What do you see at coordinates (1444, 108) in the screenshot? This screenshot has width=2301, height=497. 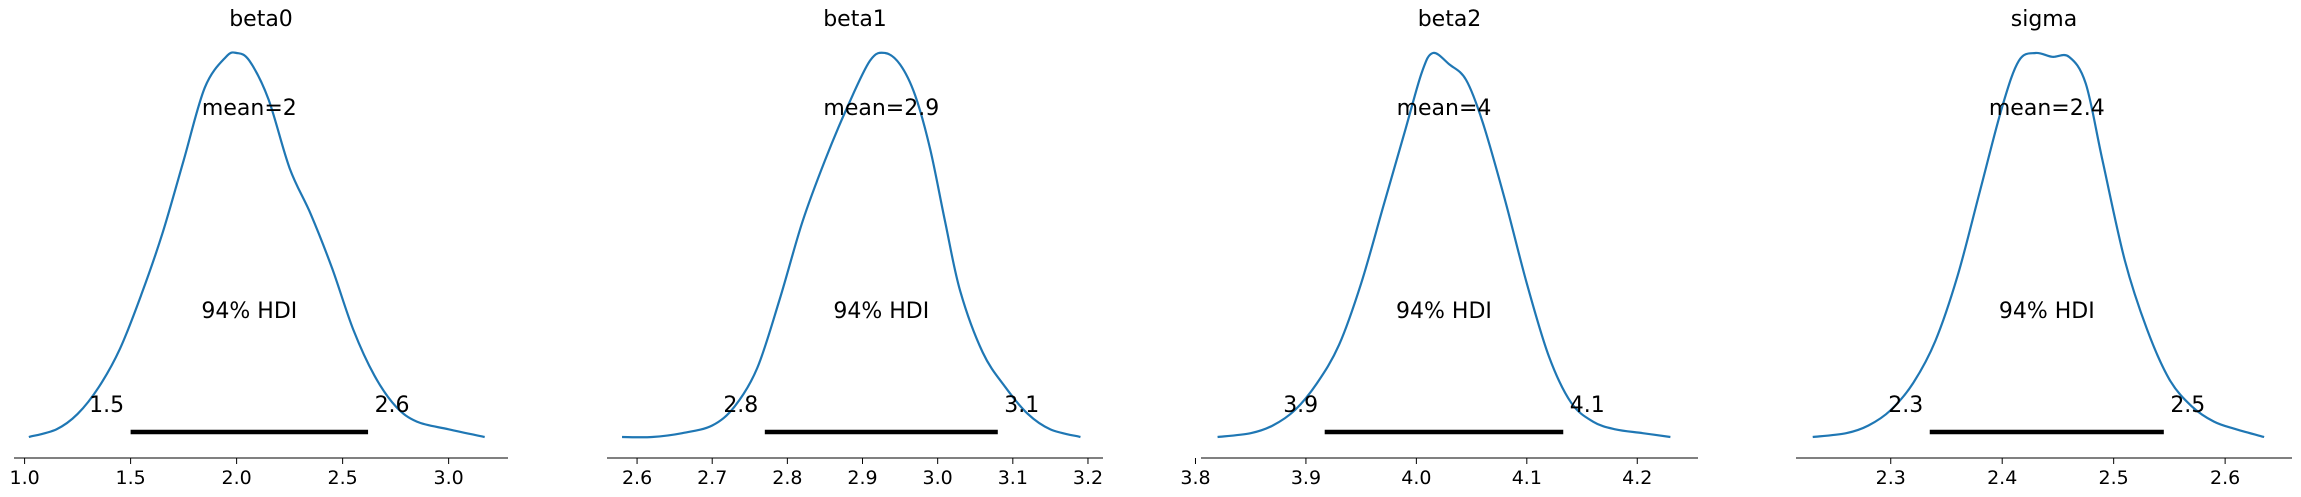 I see `mean-label: mean=4` at bounding box center [1444, 108].